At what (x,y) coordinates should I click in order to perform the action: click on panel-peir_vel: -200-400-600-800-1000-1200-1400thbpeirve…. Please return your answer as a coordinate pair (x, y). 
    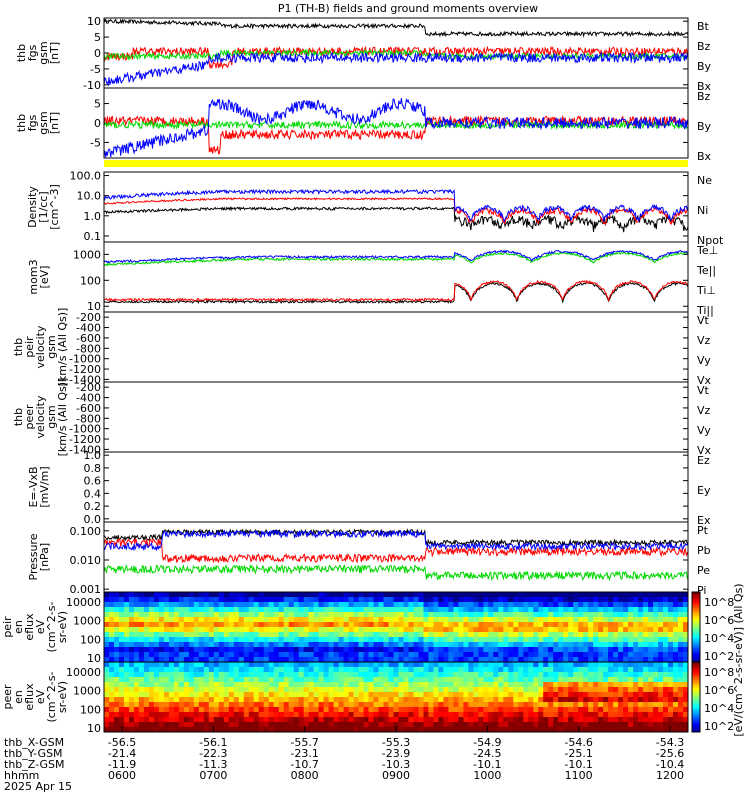
    Looking at the image, I should click on (362, 347).